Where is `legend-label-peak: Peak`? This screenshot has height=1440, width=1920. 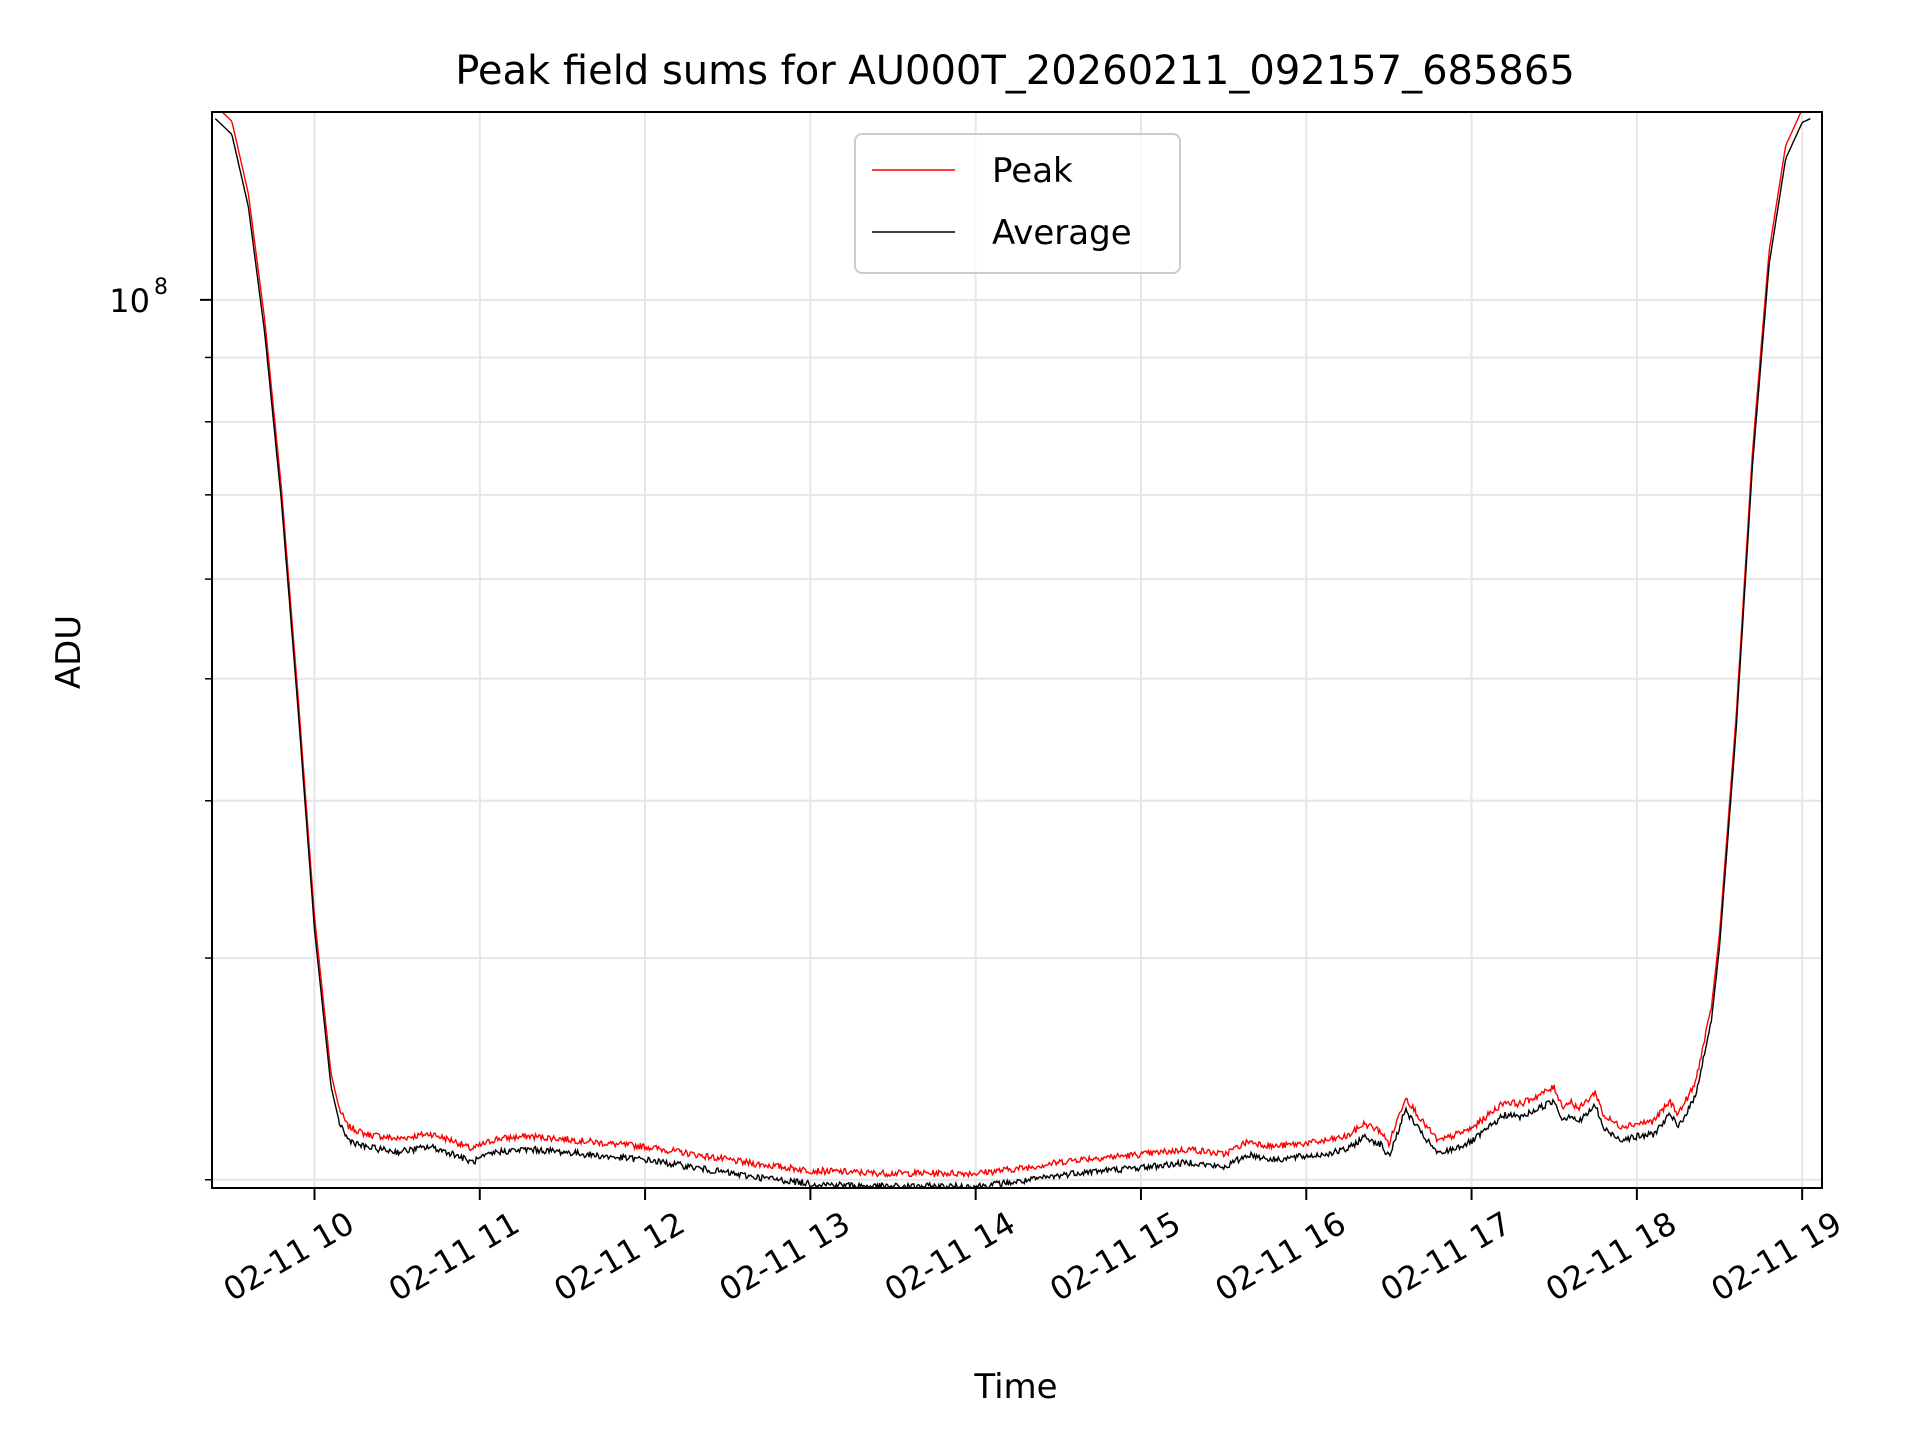
legend-label-peak: Peak is located at coordinates (1032, 171).